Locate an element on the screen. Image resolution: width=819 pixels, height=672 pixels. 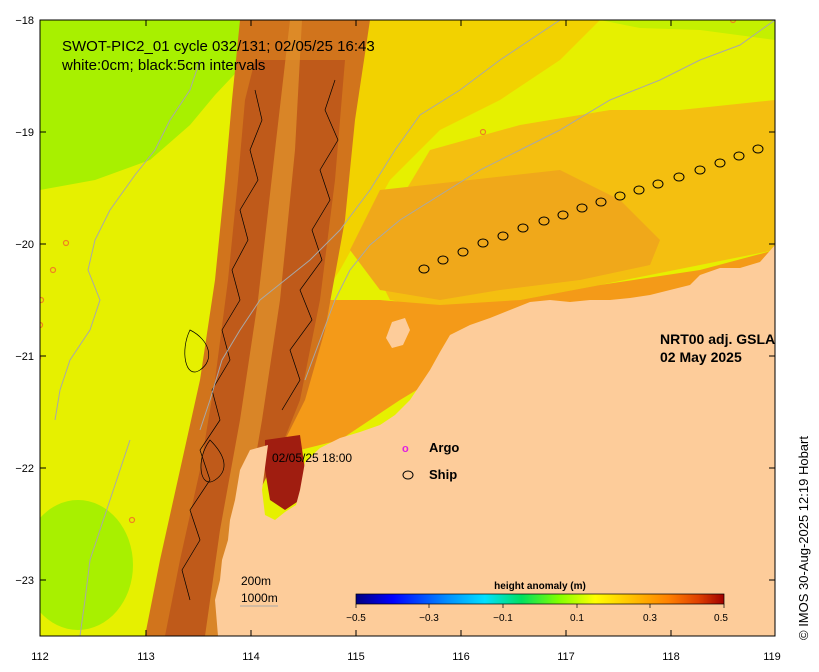
colorbar-title: height anomaly (m) is located at coordinates (540, 586).